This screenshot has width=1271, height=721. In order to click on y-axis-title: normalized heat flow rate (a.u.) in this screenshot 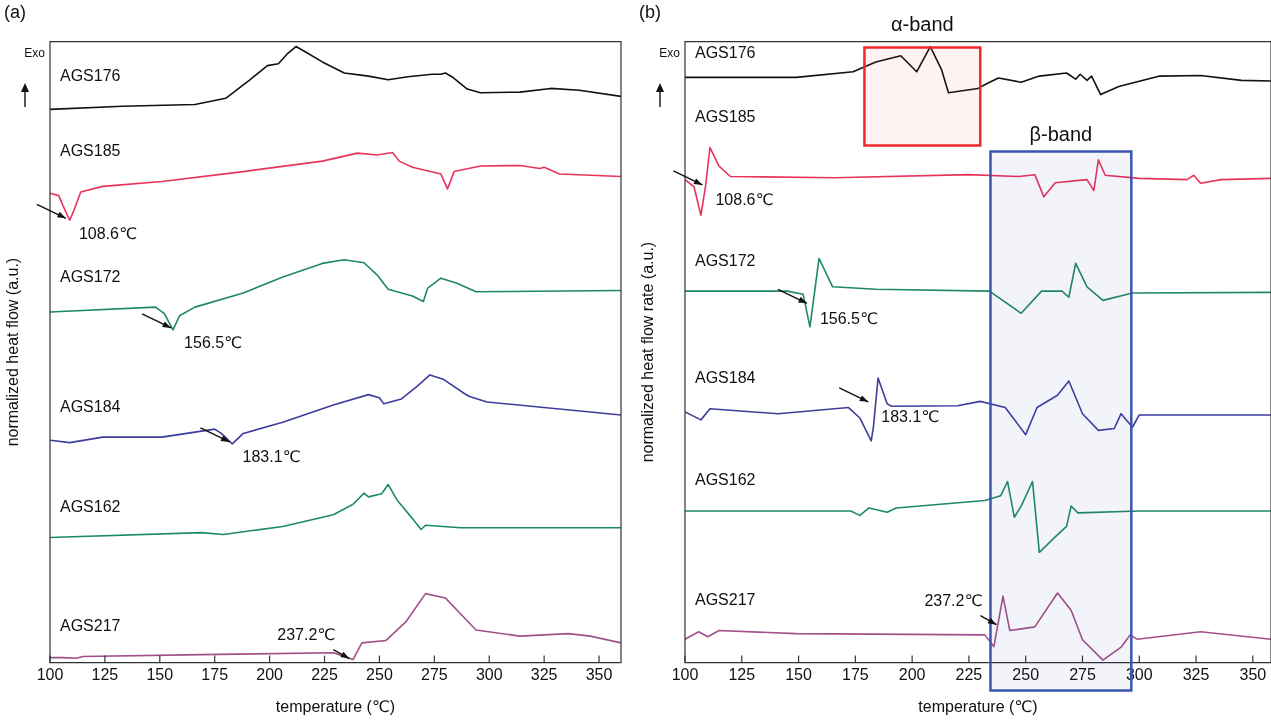, I will do `click(648, 352)`.